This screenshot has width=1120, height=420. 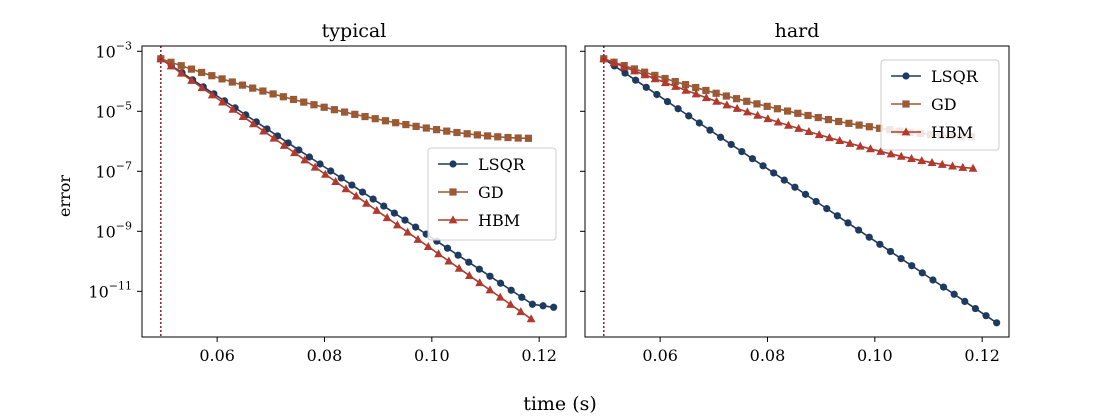 What do you see at coordinates (113, 50) in the screenshot?
I see `y-tick-label: 10⁻³` at bounding box center [113, 50].